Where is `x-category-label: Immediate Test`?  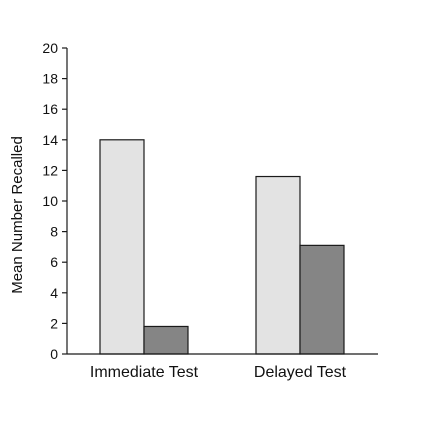 x-category-label: Immediate Test is located at coordinates (144, 372).